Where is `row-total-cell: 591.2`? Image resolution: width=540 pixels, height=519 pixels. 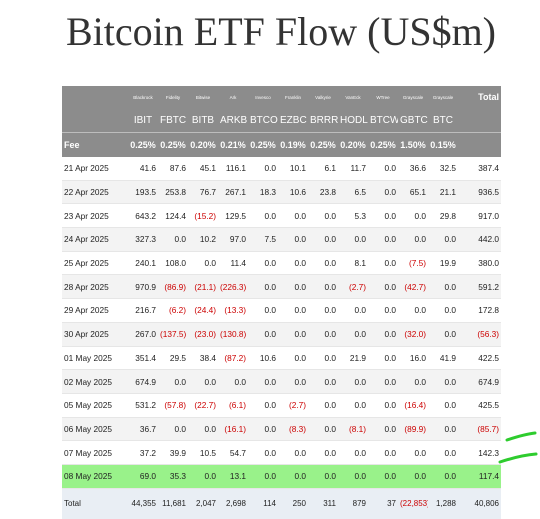 row-total-cell: 591.2 is located at coordinates (479, 287).